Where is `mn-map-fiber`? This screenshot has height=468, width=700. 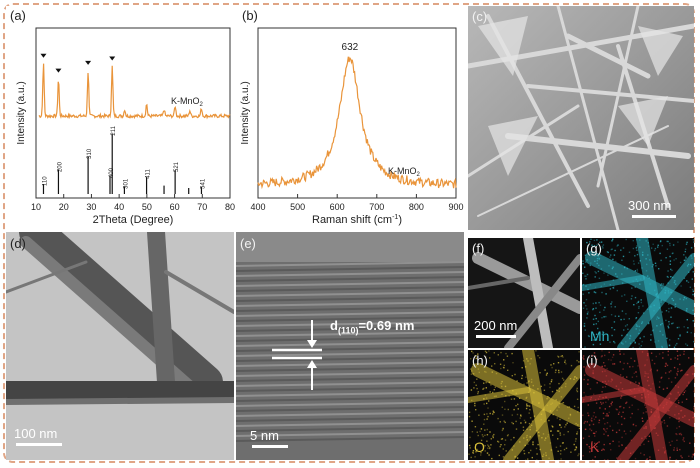
mn-map-fiber is located at coordinates (655, 300).